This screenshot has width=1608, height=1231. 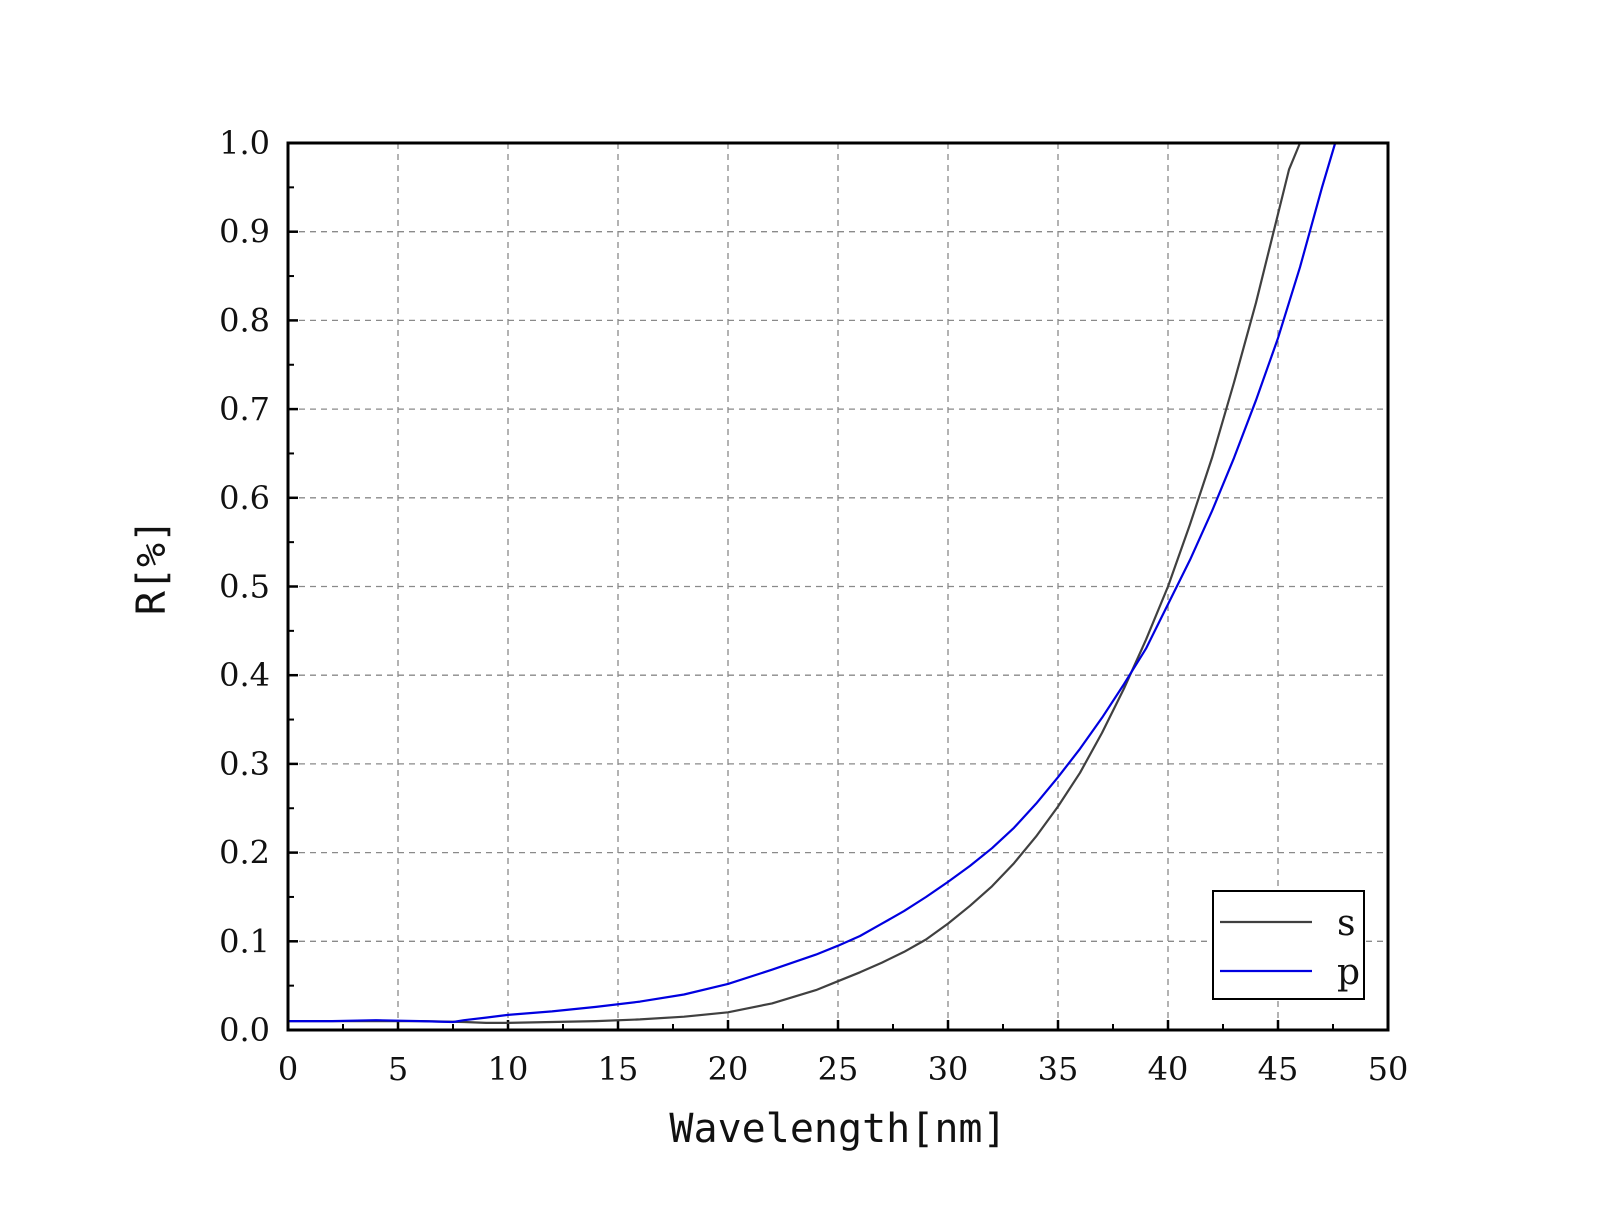 What do you see at coordinates (244, 232) in the screenshot?
I see `y-tick-label: 0.9` at bounding box center [244, 232].